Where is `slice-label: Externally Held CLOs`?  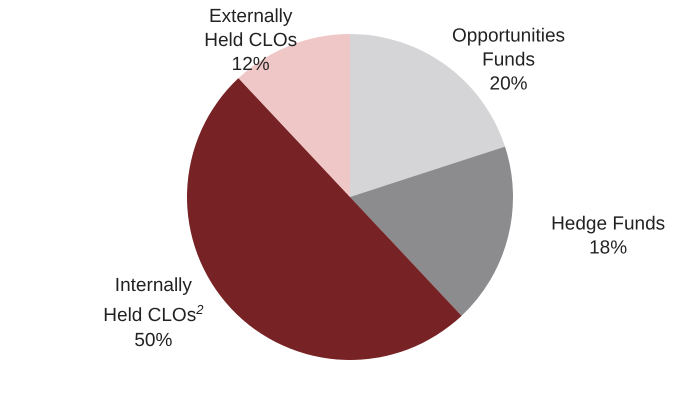
slice-label: Externally Held CLOs is located at coordinates (250, 28).